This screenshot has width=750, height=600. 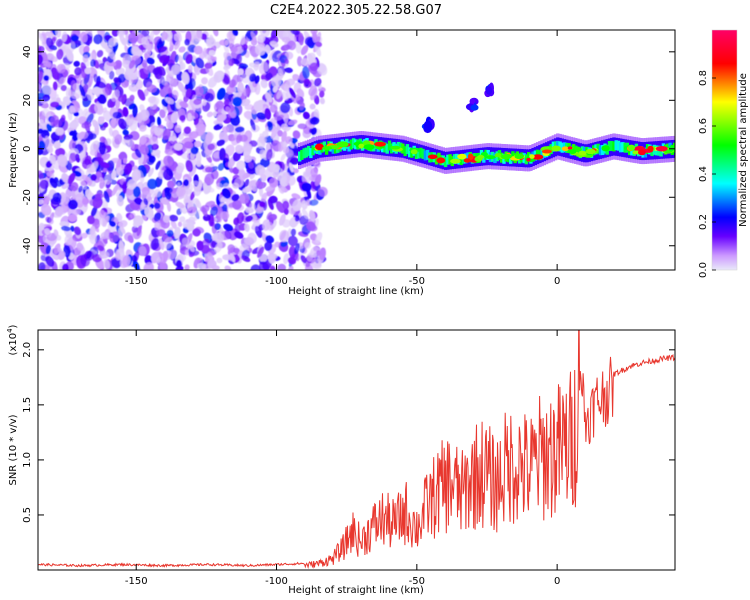 What do you see at coordinates (13, 344) in the screenshot?
I see `snr-y-multiplier-base: (x10` at bounding box center [13, 344].